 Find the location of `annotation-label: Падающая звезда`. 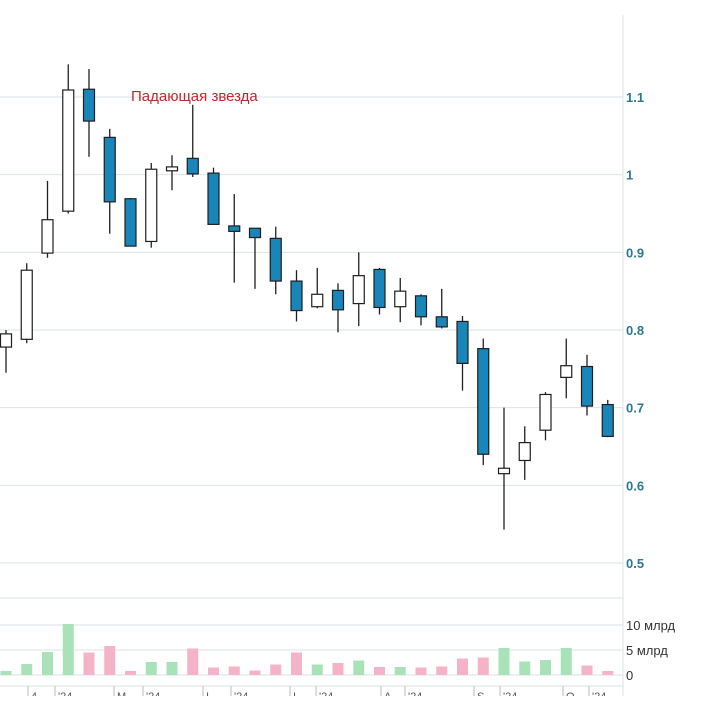

annotation-label: Падающая звезда is located at coordinates (194, 96).